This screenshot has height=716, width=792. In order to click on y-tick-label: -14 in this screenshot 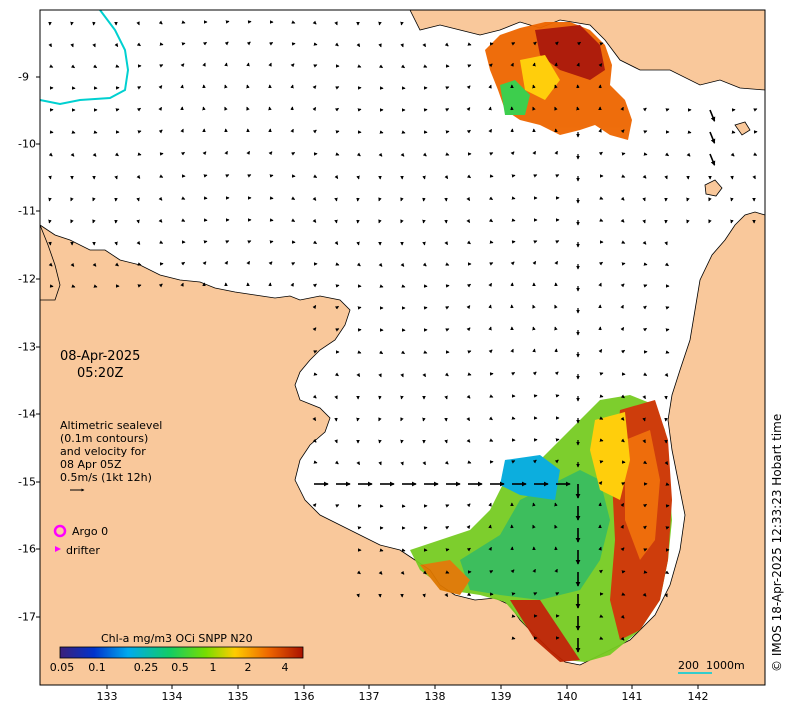, I will do `click(27, 414)`.